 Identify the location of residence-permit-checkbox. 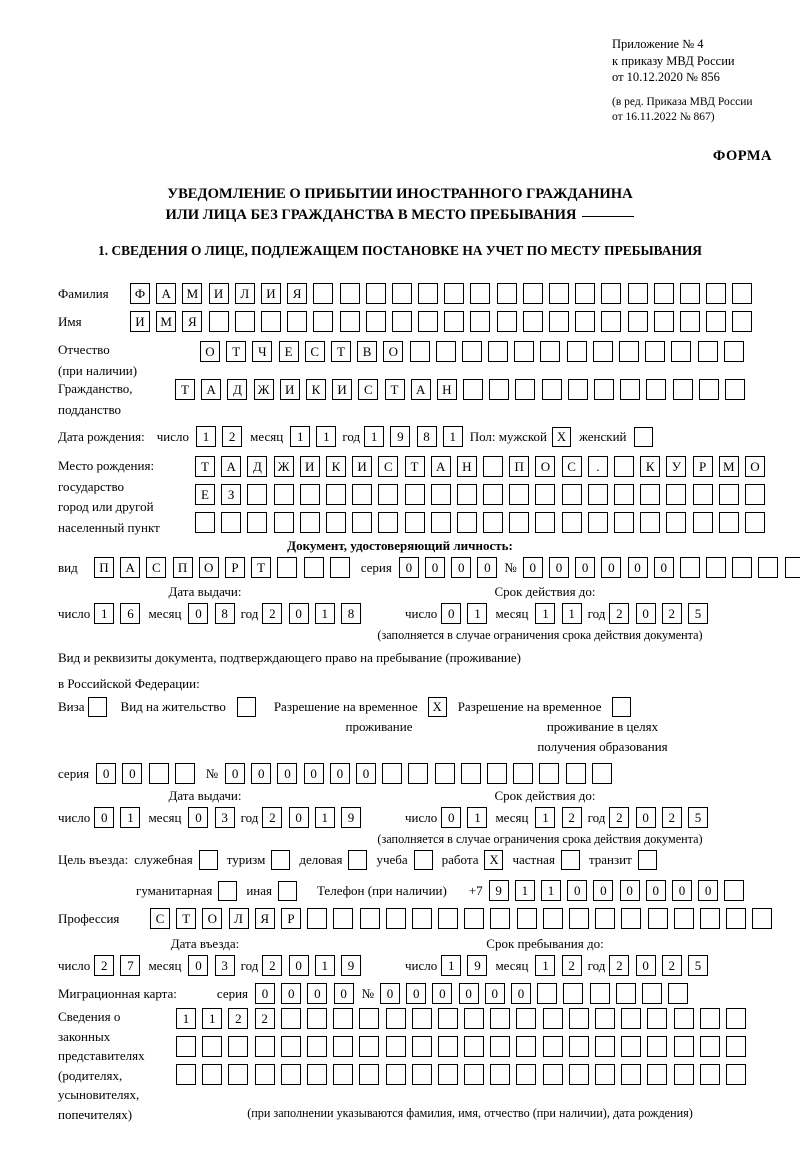
(246, 707).